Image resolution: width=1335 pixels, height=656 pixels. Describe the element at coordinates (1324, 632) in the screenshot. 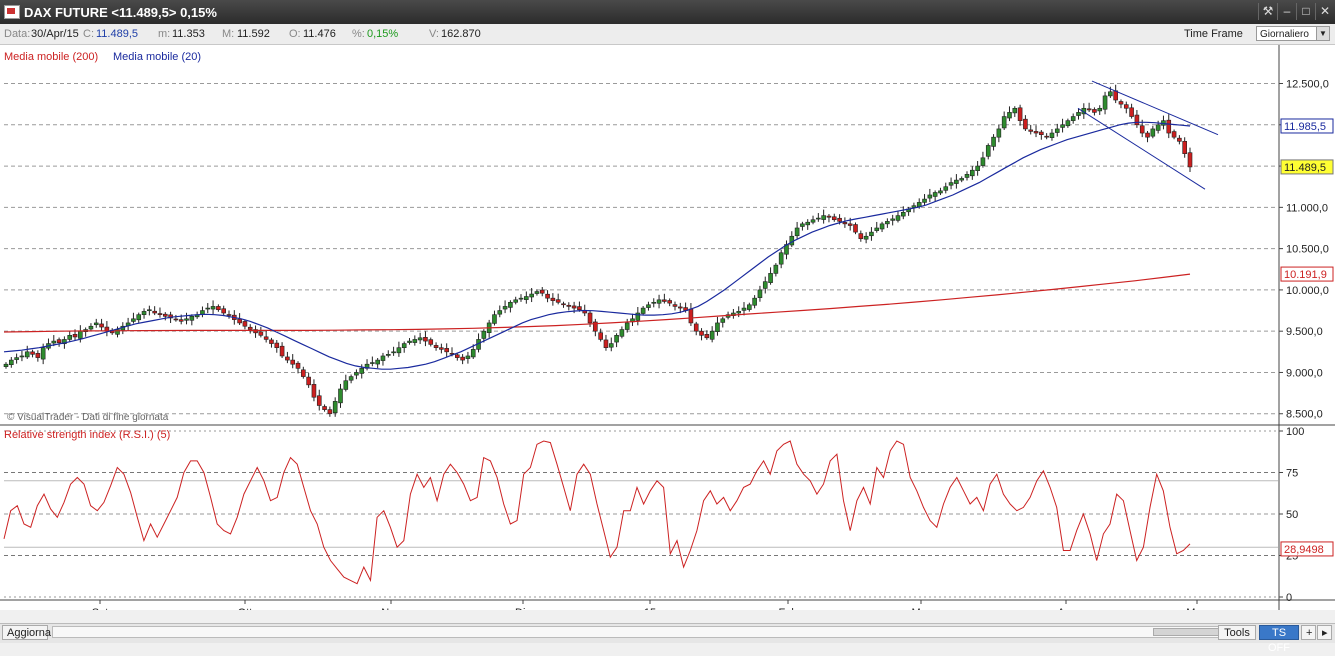

I see `next-icon: ▸` at that location.